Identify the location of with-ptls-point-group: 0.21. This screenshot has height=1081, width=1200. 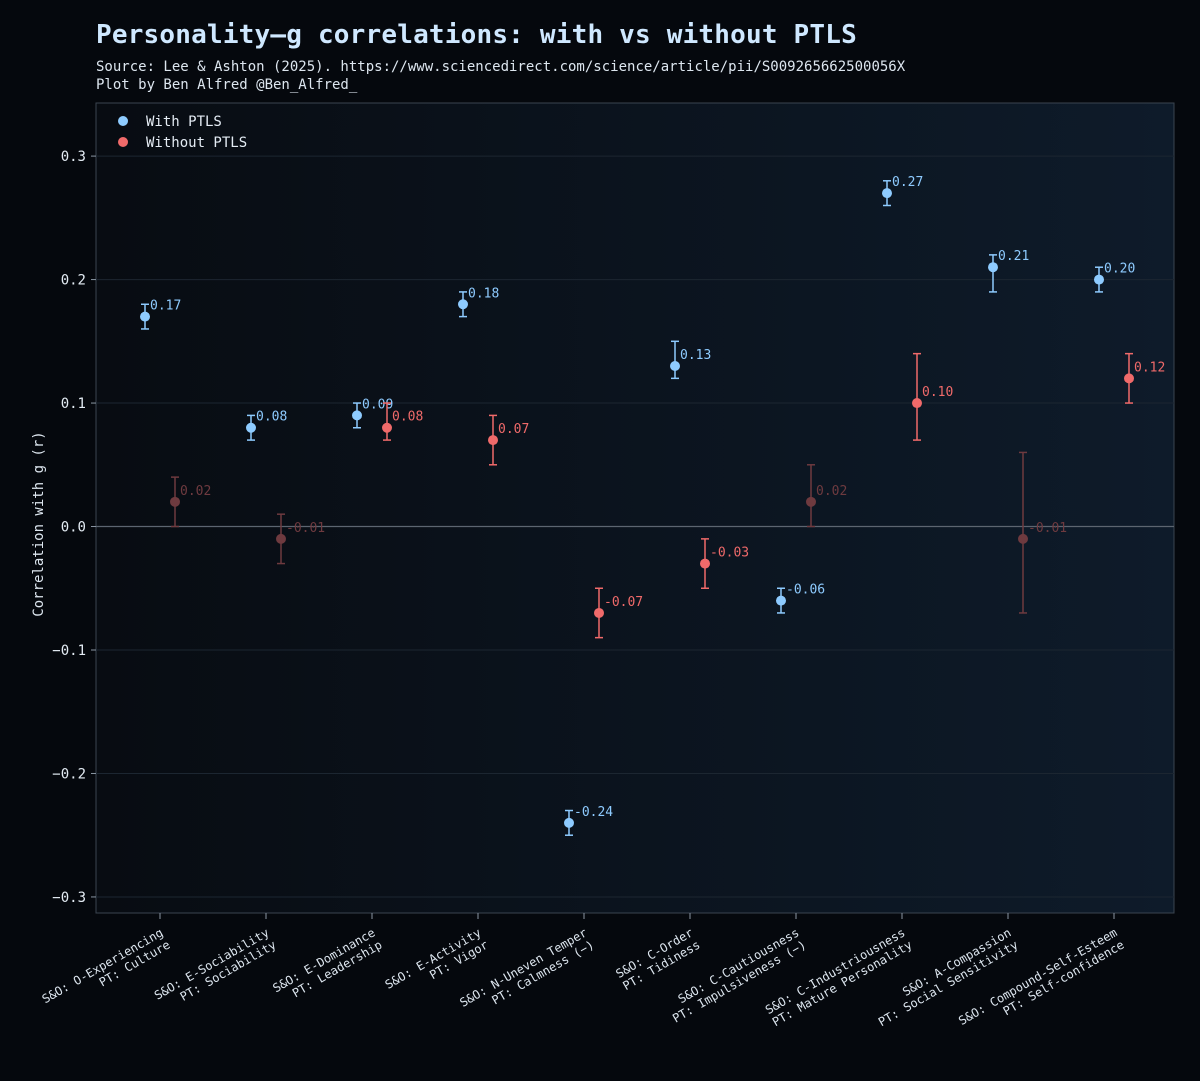
(1008, 271).